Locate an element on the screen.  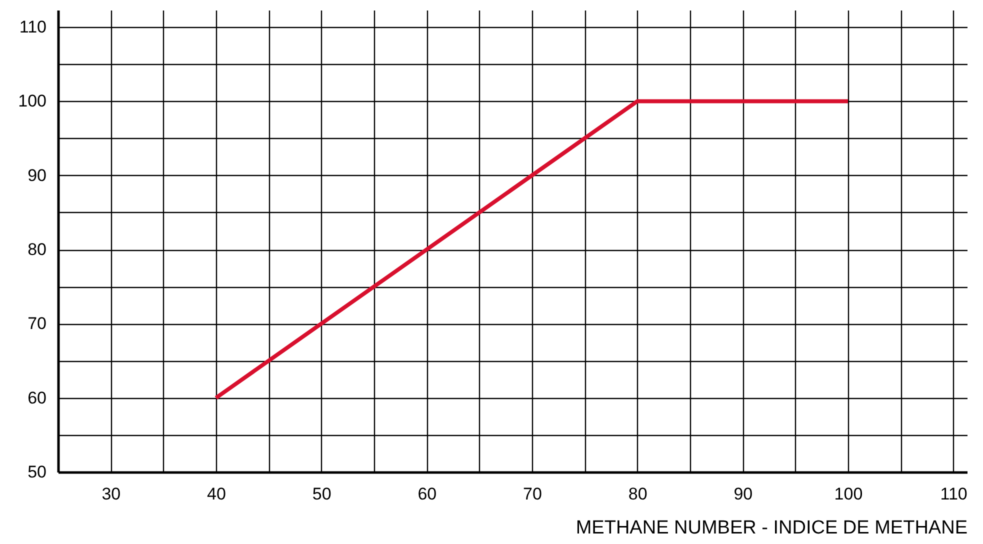
x-tick-label: 80 is located at coordinates (638, 494).